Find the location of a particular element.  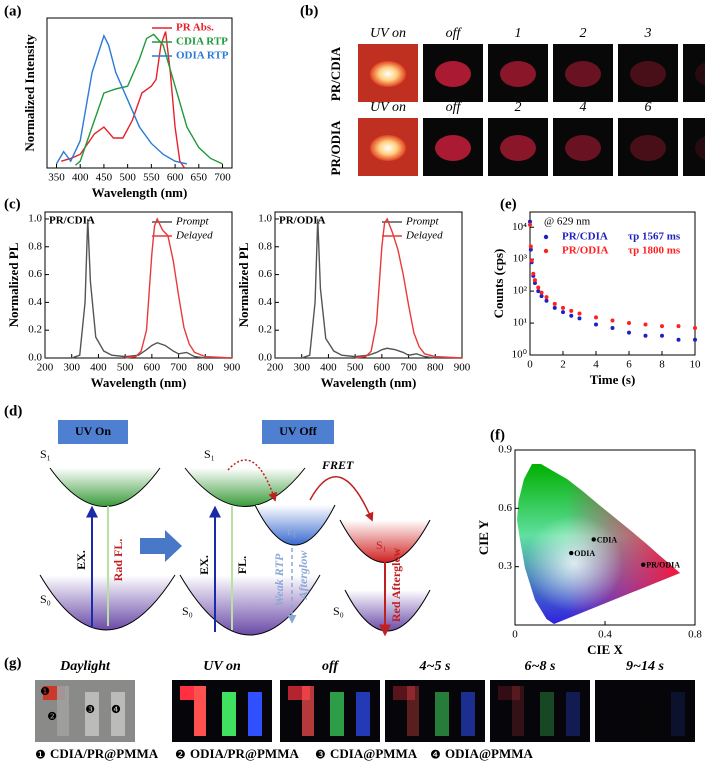

legend-marker: ❹ is located at coordinates (435, 755).